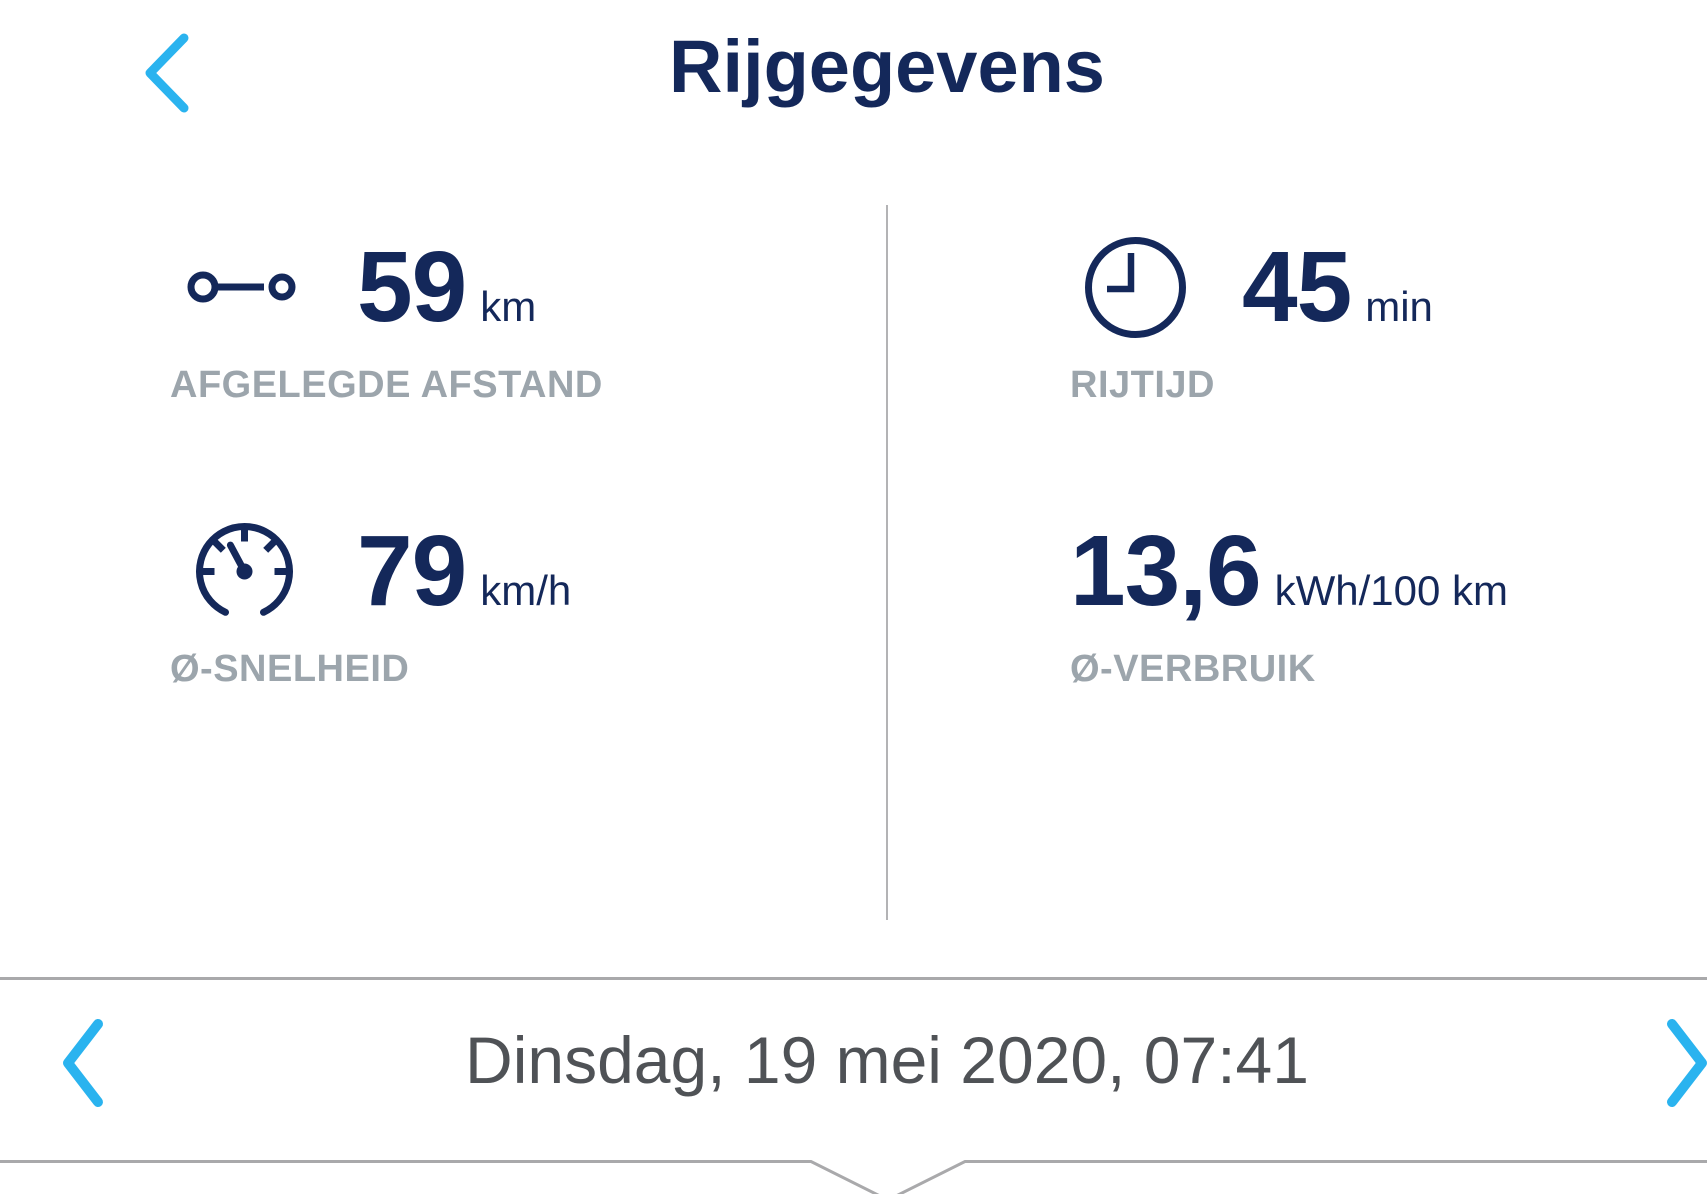 The width and height of the screenshot is (1707, 1194). I want to click on next-trip-button, so click(1683, 1063).